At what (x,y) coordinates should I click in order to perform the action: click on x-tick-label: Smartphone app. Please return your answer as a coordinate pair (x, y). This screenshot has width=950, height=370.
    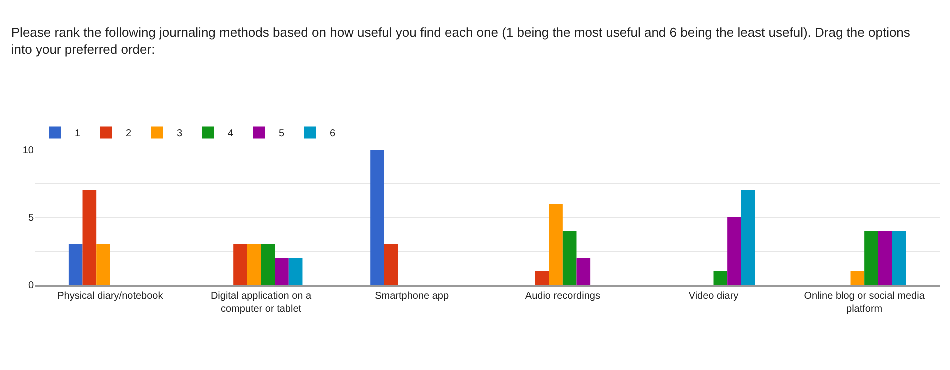
    Looking at the image, I should click on (412, 296).